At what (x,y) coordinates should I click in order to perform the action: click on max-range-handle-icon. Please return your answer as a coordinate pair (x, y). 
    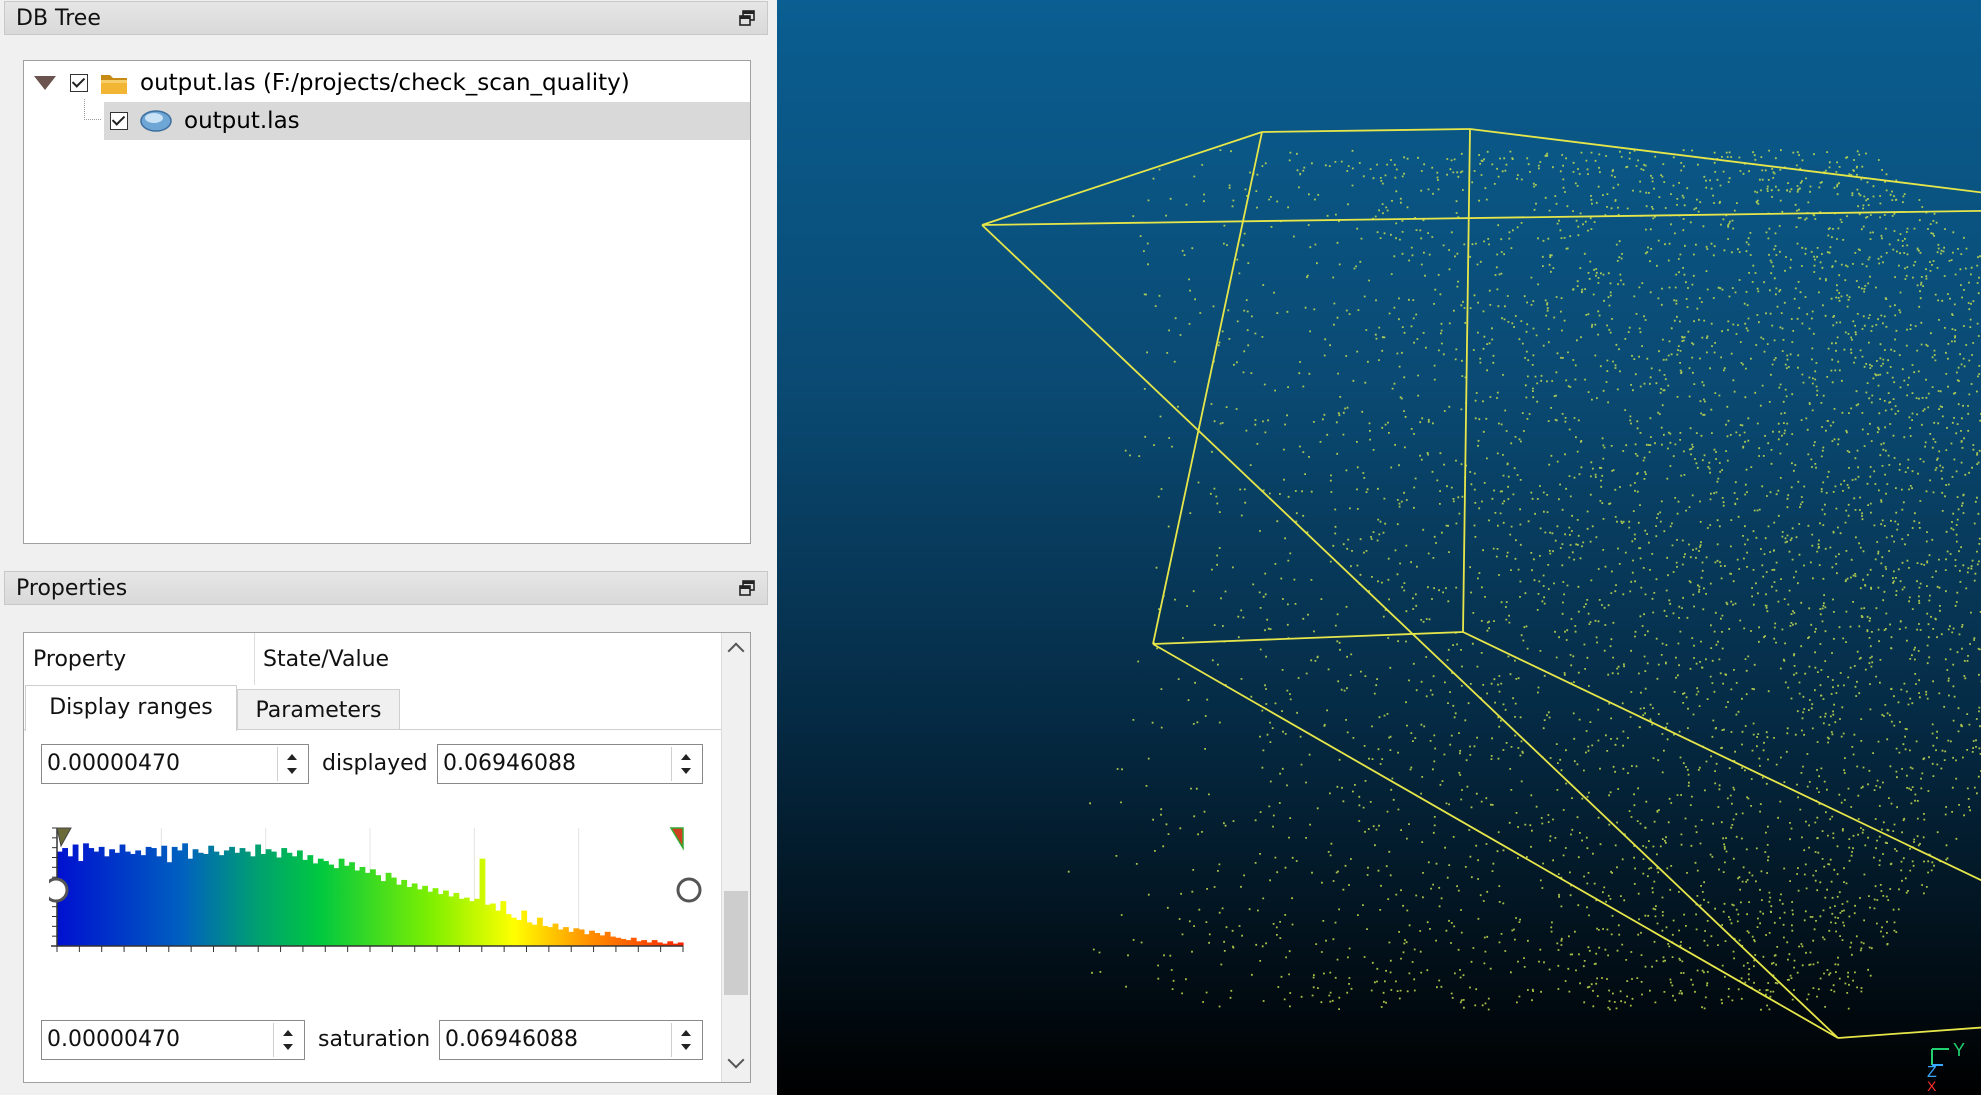
    Looking at the image, I should click on (676, 839).